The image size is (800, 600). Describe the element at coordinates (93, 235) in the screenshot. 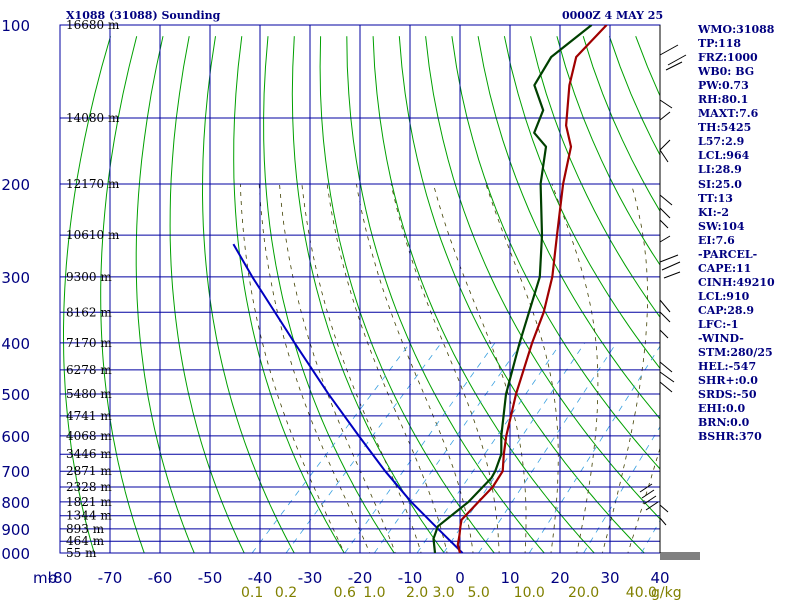

I see `height-label: 10610 m` at that location.